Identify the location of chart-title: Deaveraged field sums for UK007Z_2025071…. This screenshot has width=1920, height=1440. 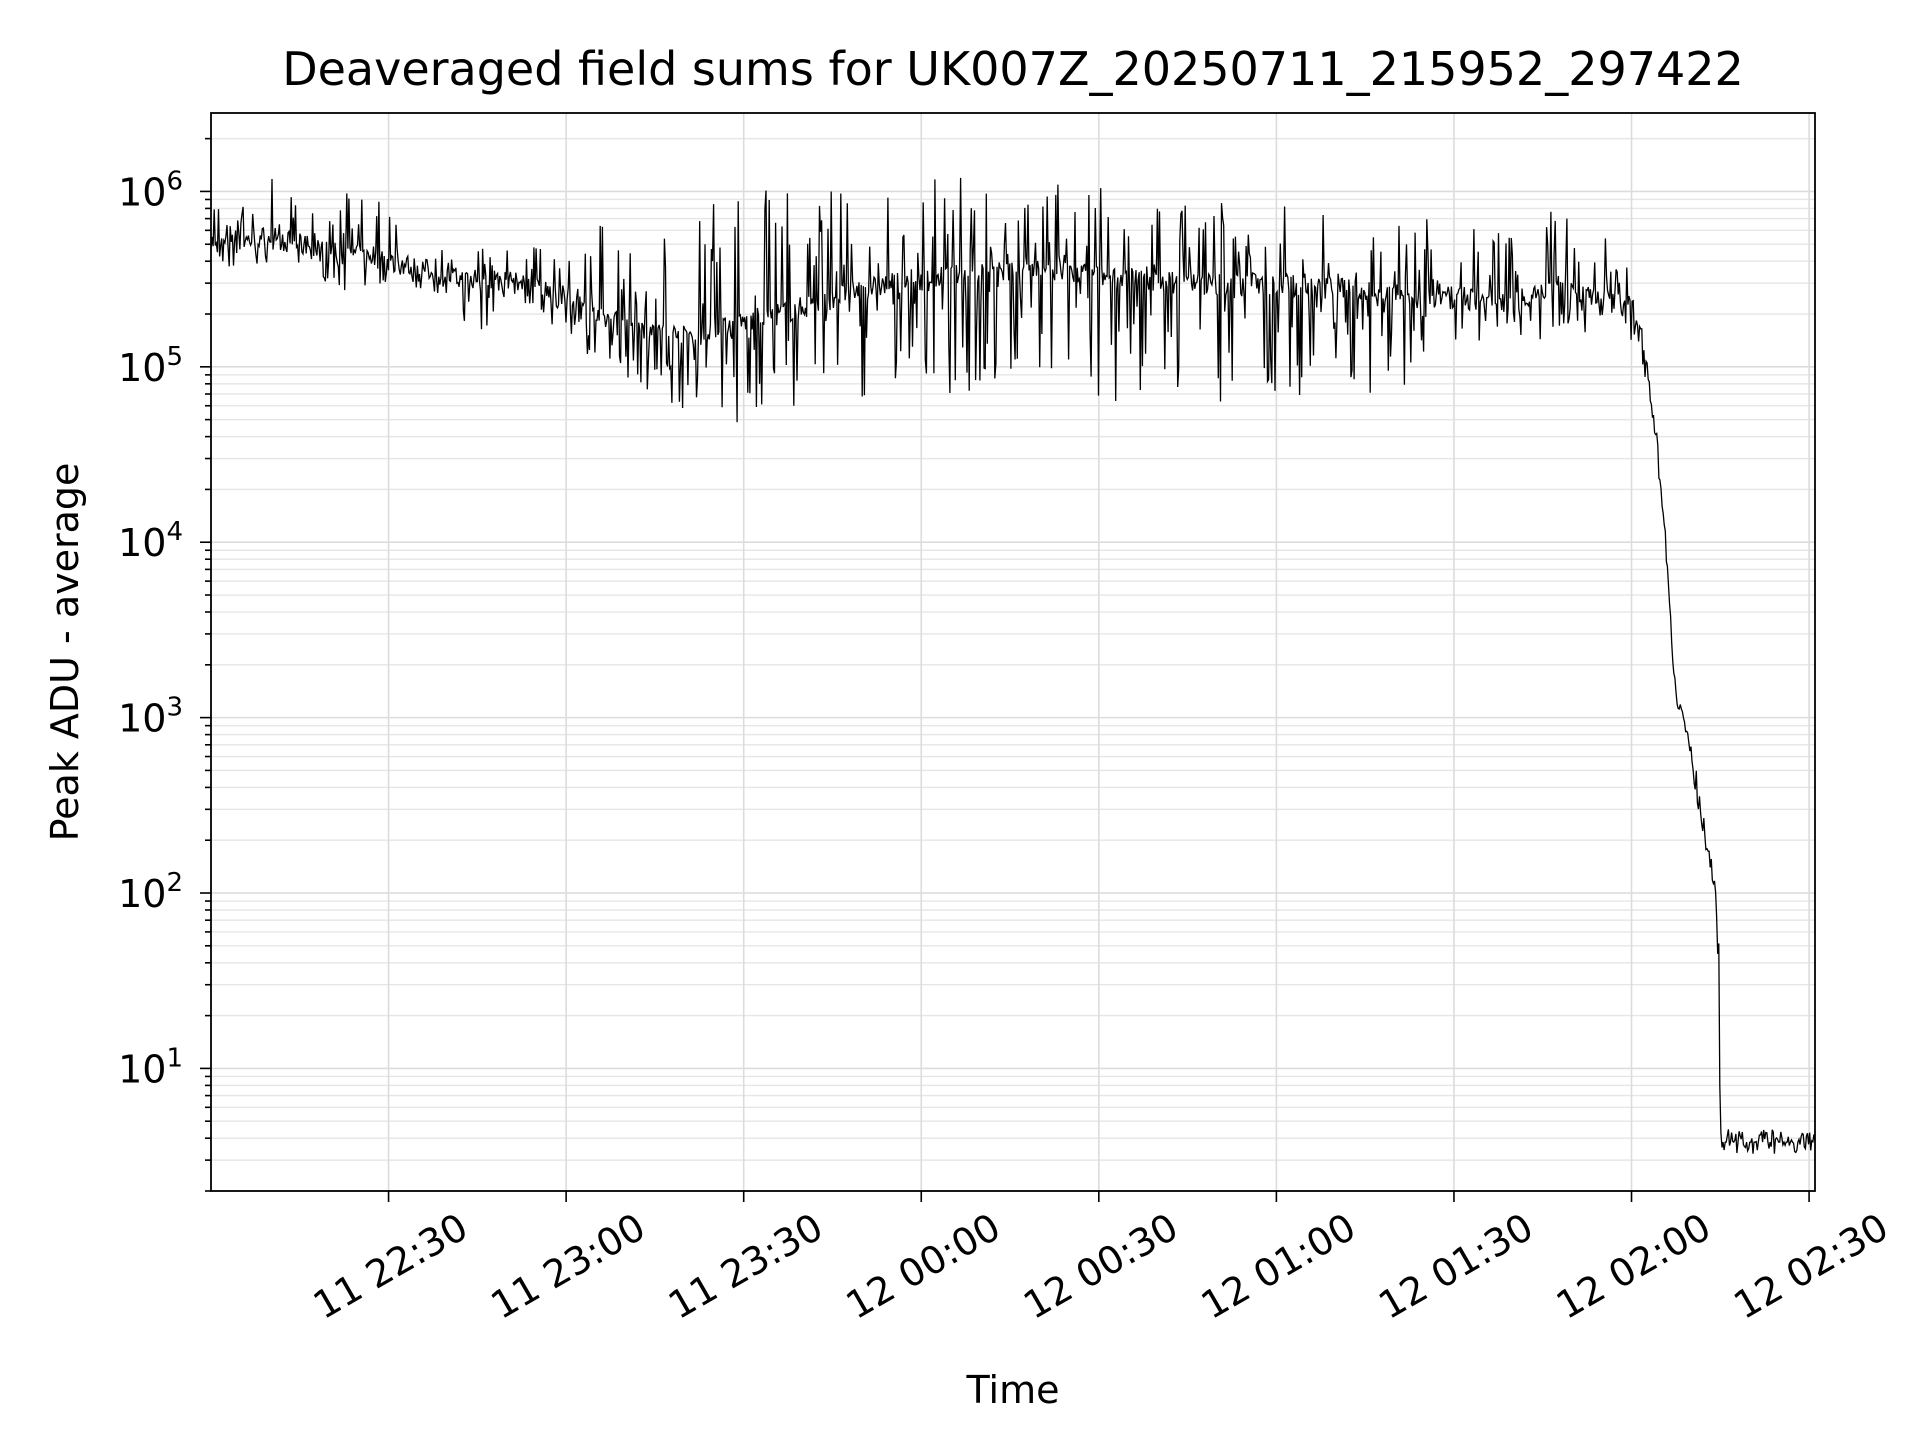
(1013, 69).